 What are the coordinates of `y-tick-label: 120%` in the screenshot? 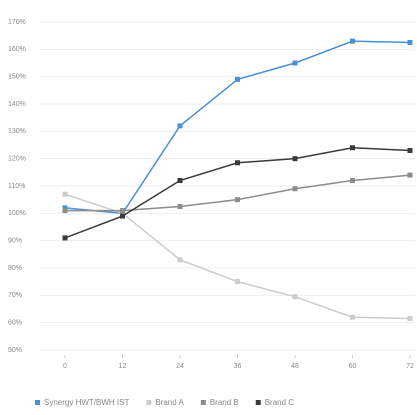 It's located at (17, 159).